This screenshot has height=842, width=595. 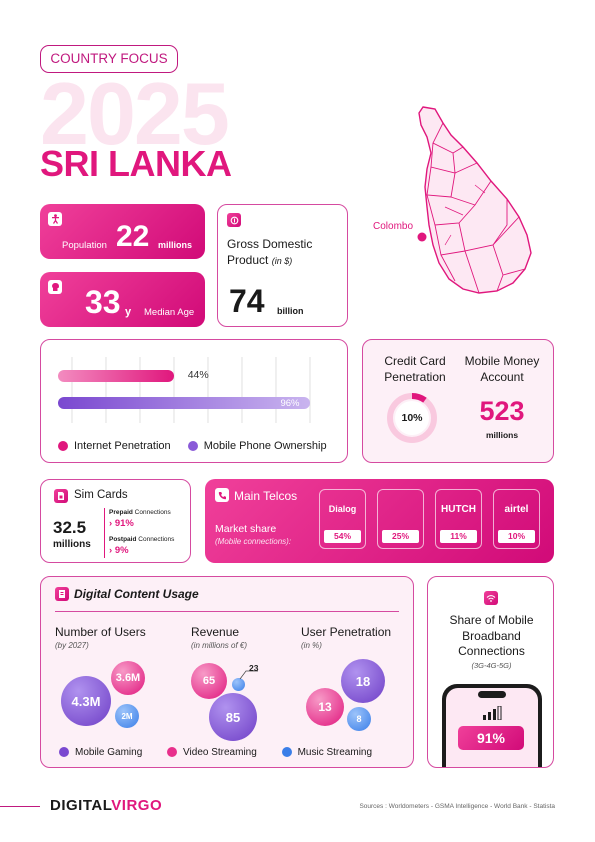 I want to click on telco-share: 11%, so click(x=458, y=536).